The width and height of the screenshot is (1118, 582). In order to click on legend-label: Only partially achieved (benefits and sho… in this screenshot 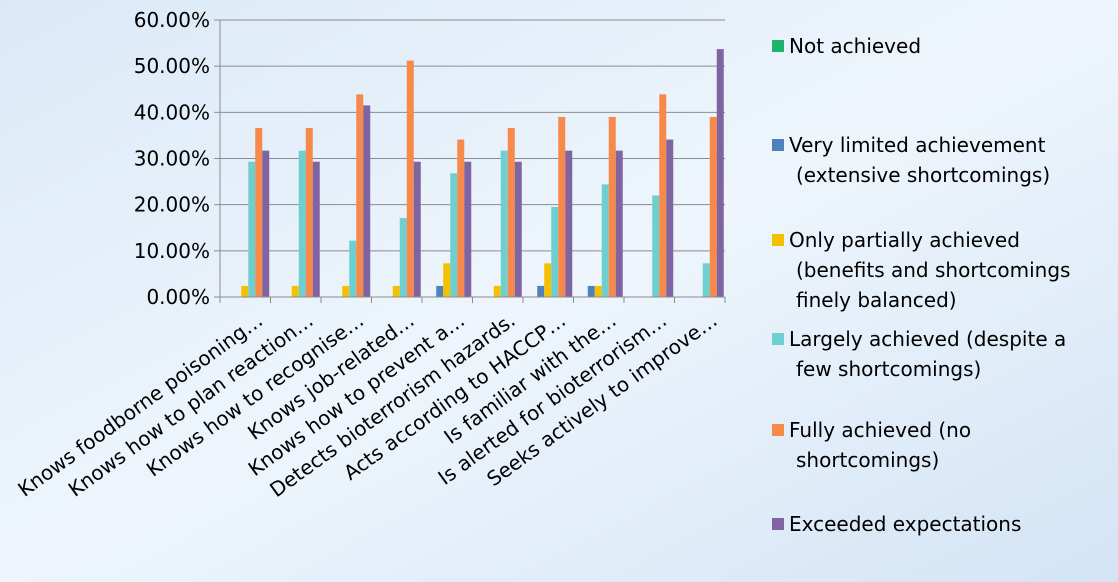, I will do `click(929, 270)`.